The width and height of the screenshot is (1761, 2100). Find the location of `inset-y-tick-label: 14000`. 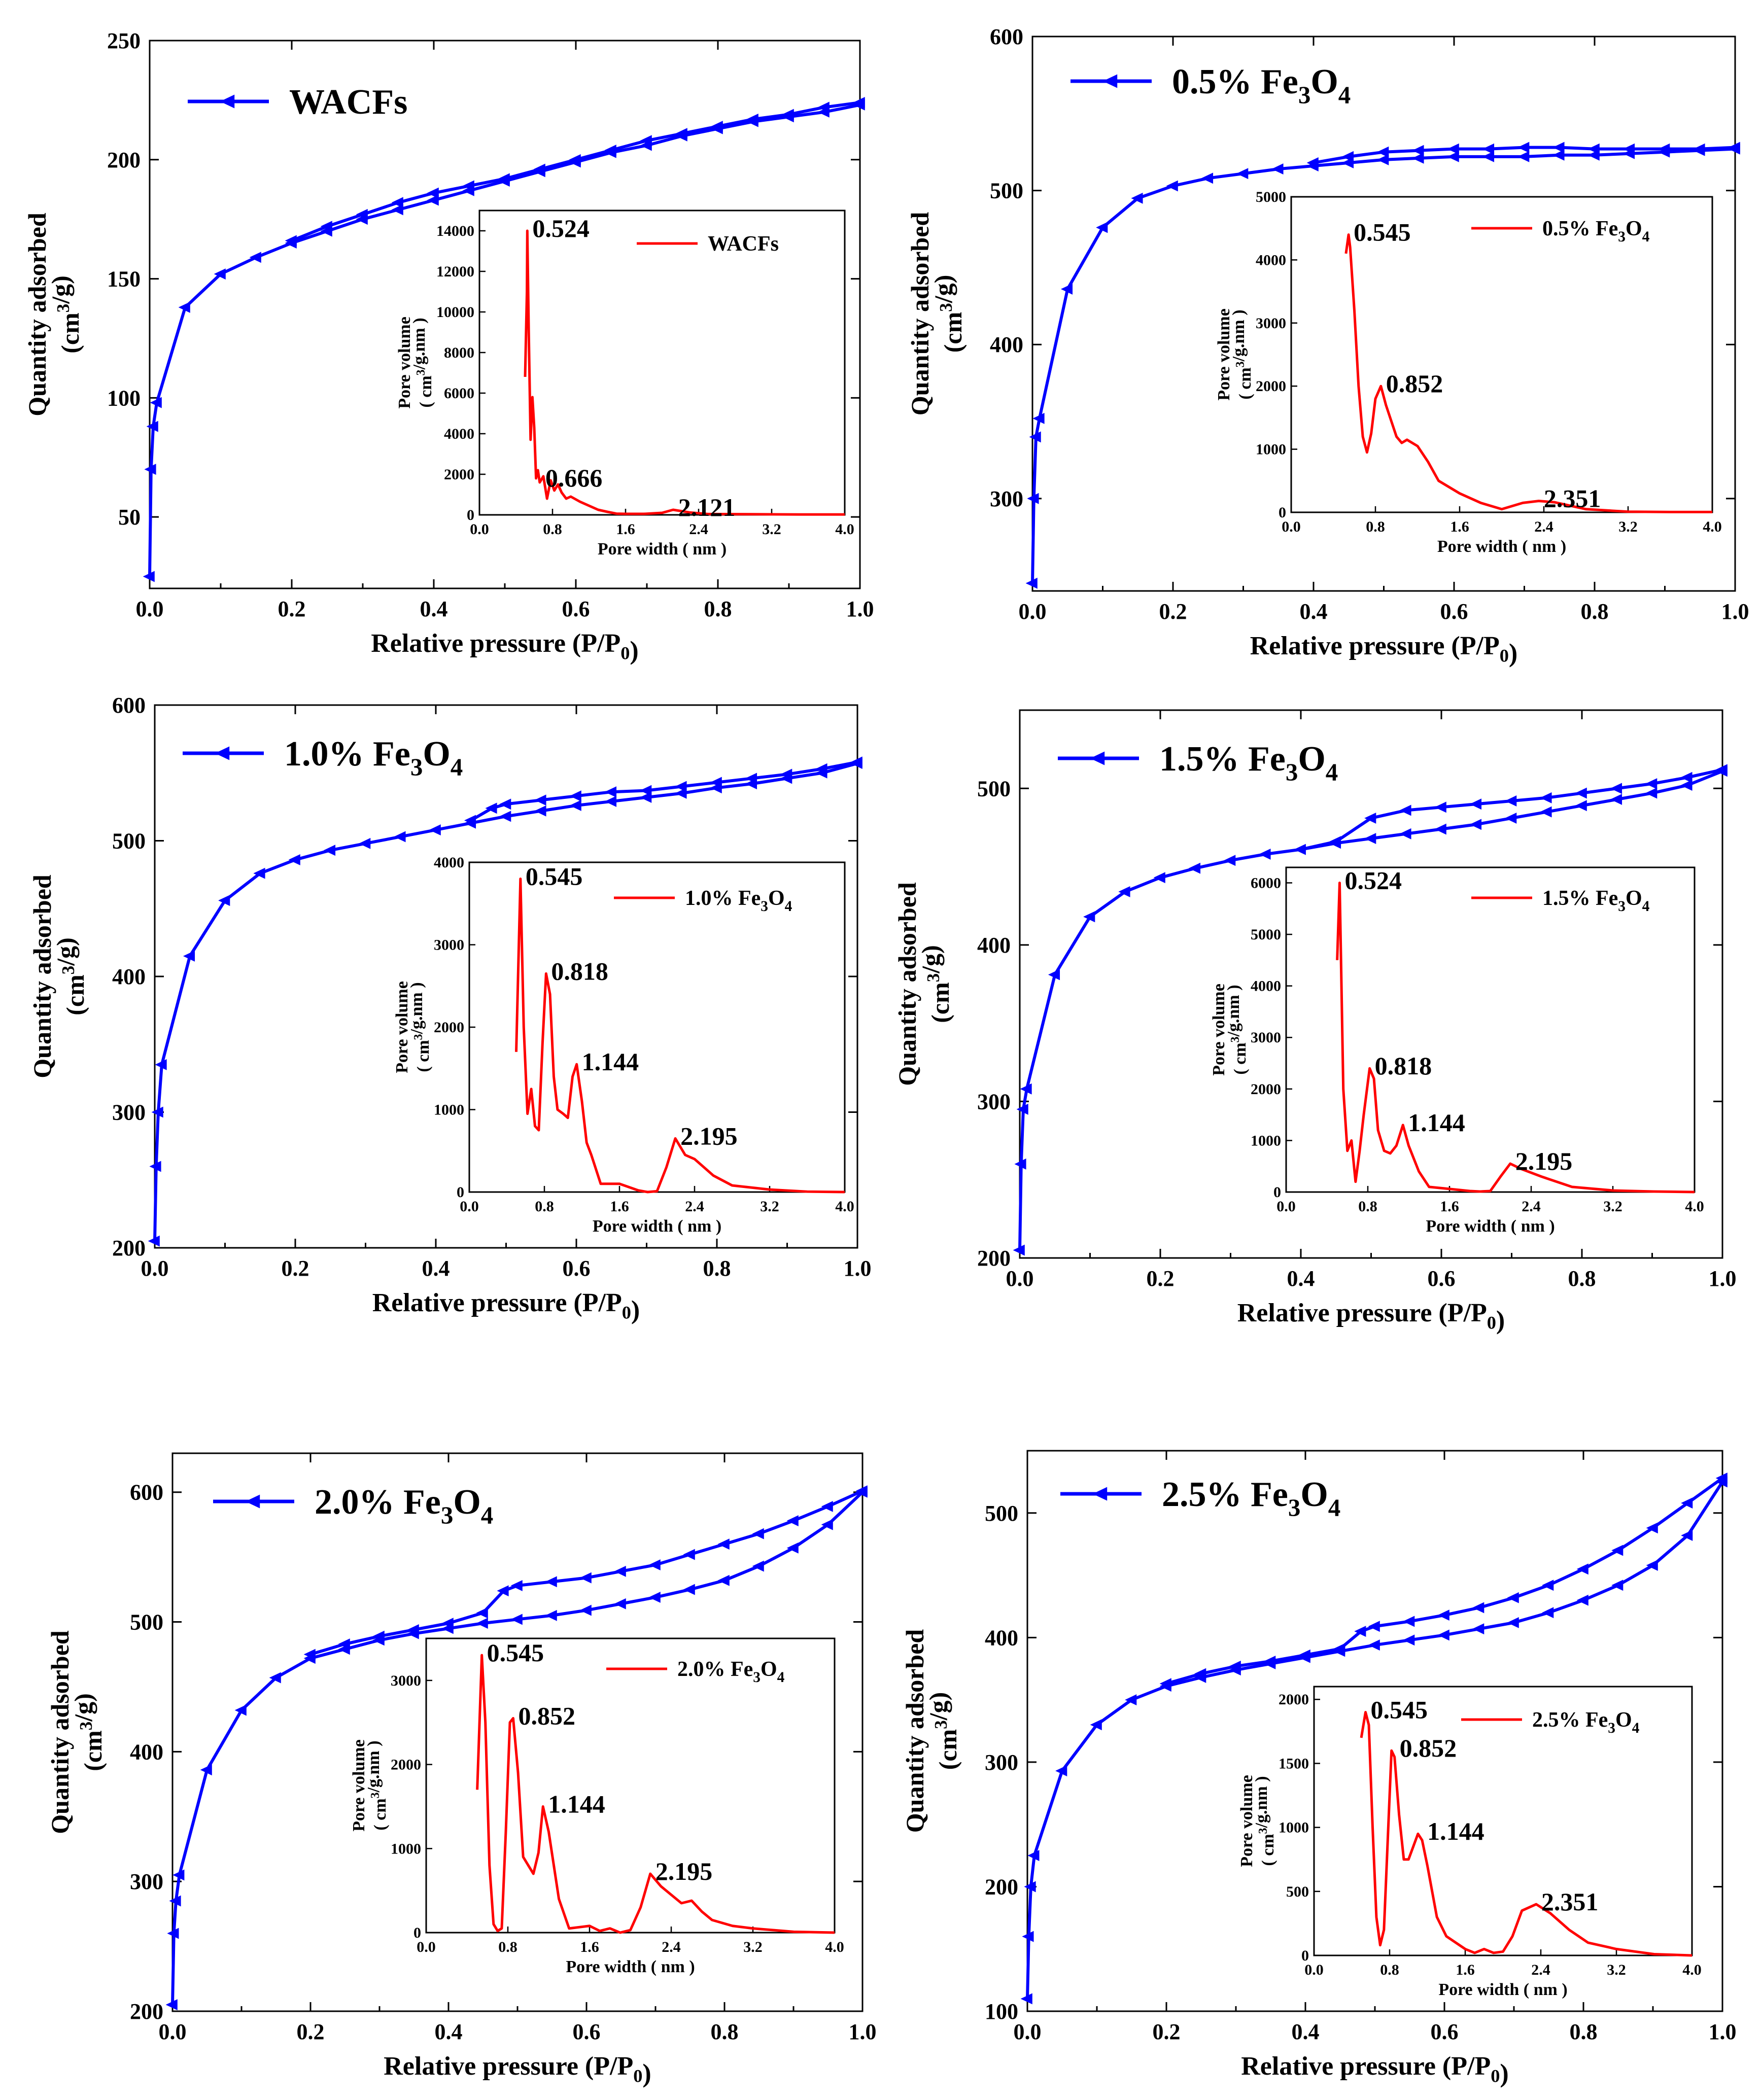

inset-y-tick-label: 14000 is located at coordinates (455, 231).